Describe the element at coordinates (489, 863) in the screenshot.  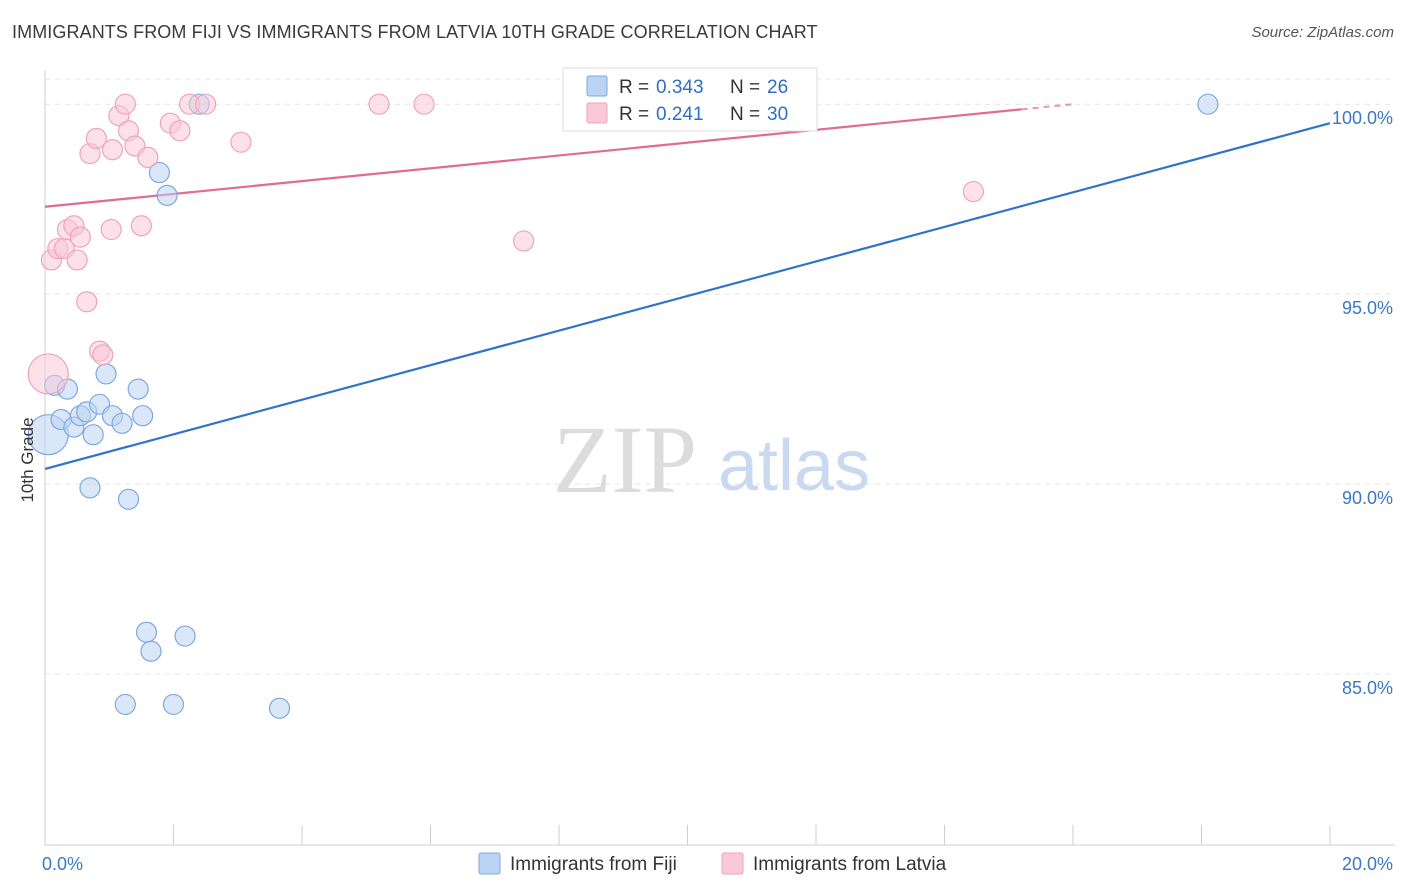
I see `series-legend-swatch-fiji` at that location.